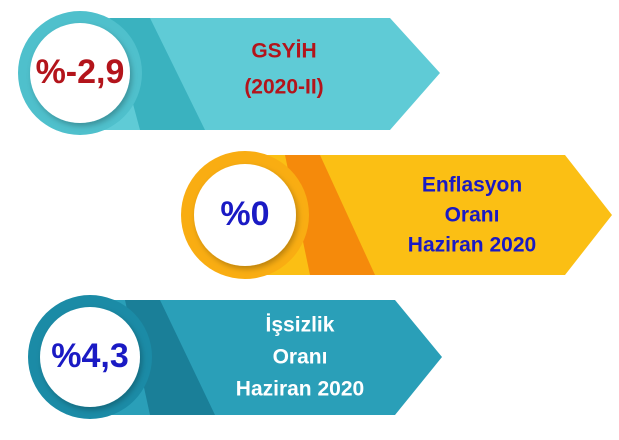 This screenshot has height=440, width=619. Describe the element at coordinates (472, 185) in the screenshot. I see `label: Enflasyon` at that location.